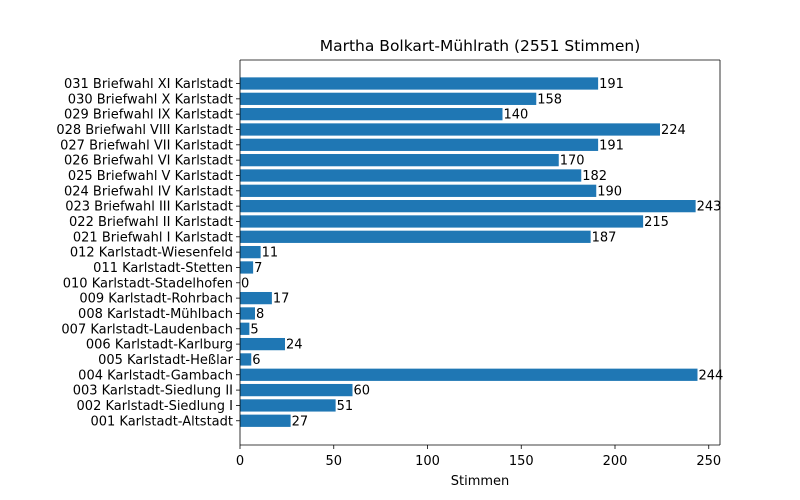  What do you see at coordinates (146, 145) in the screenshot?
I see `category-label: 027 Briefwahl VII Karlstadt` at bounding box center [146, 145].